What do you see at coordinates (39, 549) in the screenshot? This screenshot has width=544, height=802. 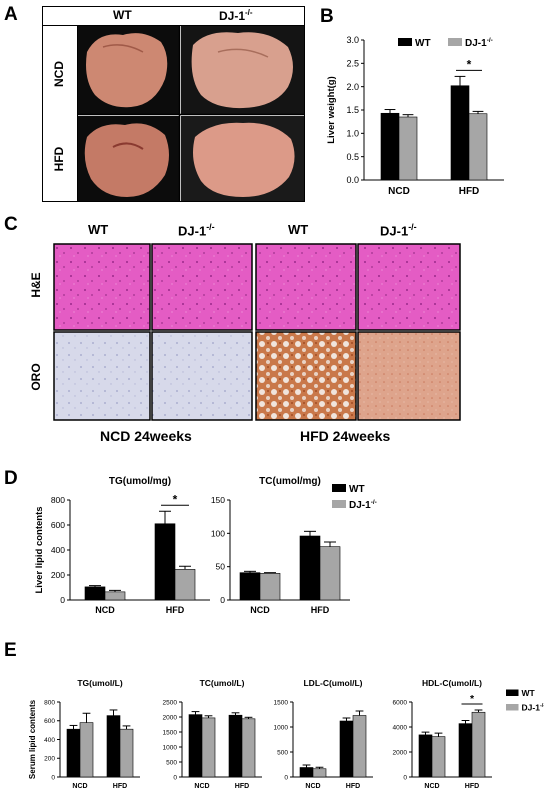 I see `y-axis-label: Liver lipid contents` at bounding box center [39, 549].